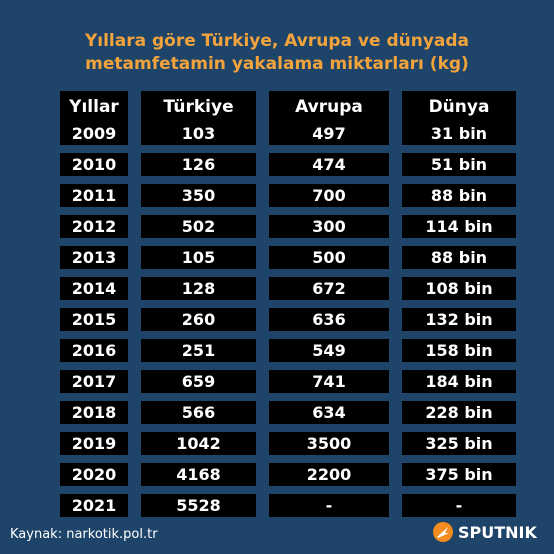  What do you see at coordinates (329, 257) in the screenshot?
I see `table-cell-avrupa: 500` at bounding box center [329, 257].